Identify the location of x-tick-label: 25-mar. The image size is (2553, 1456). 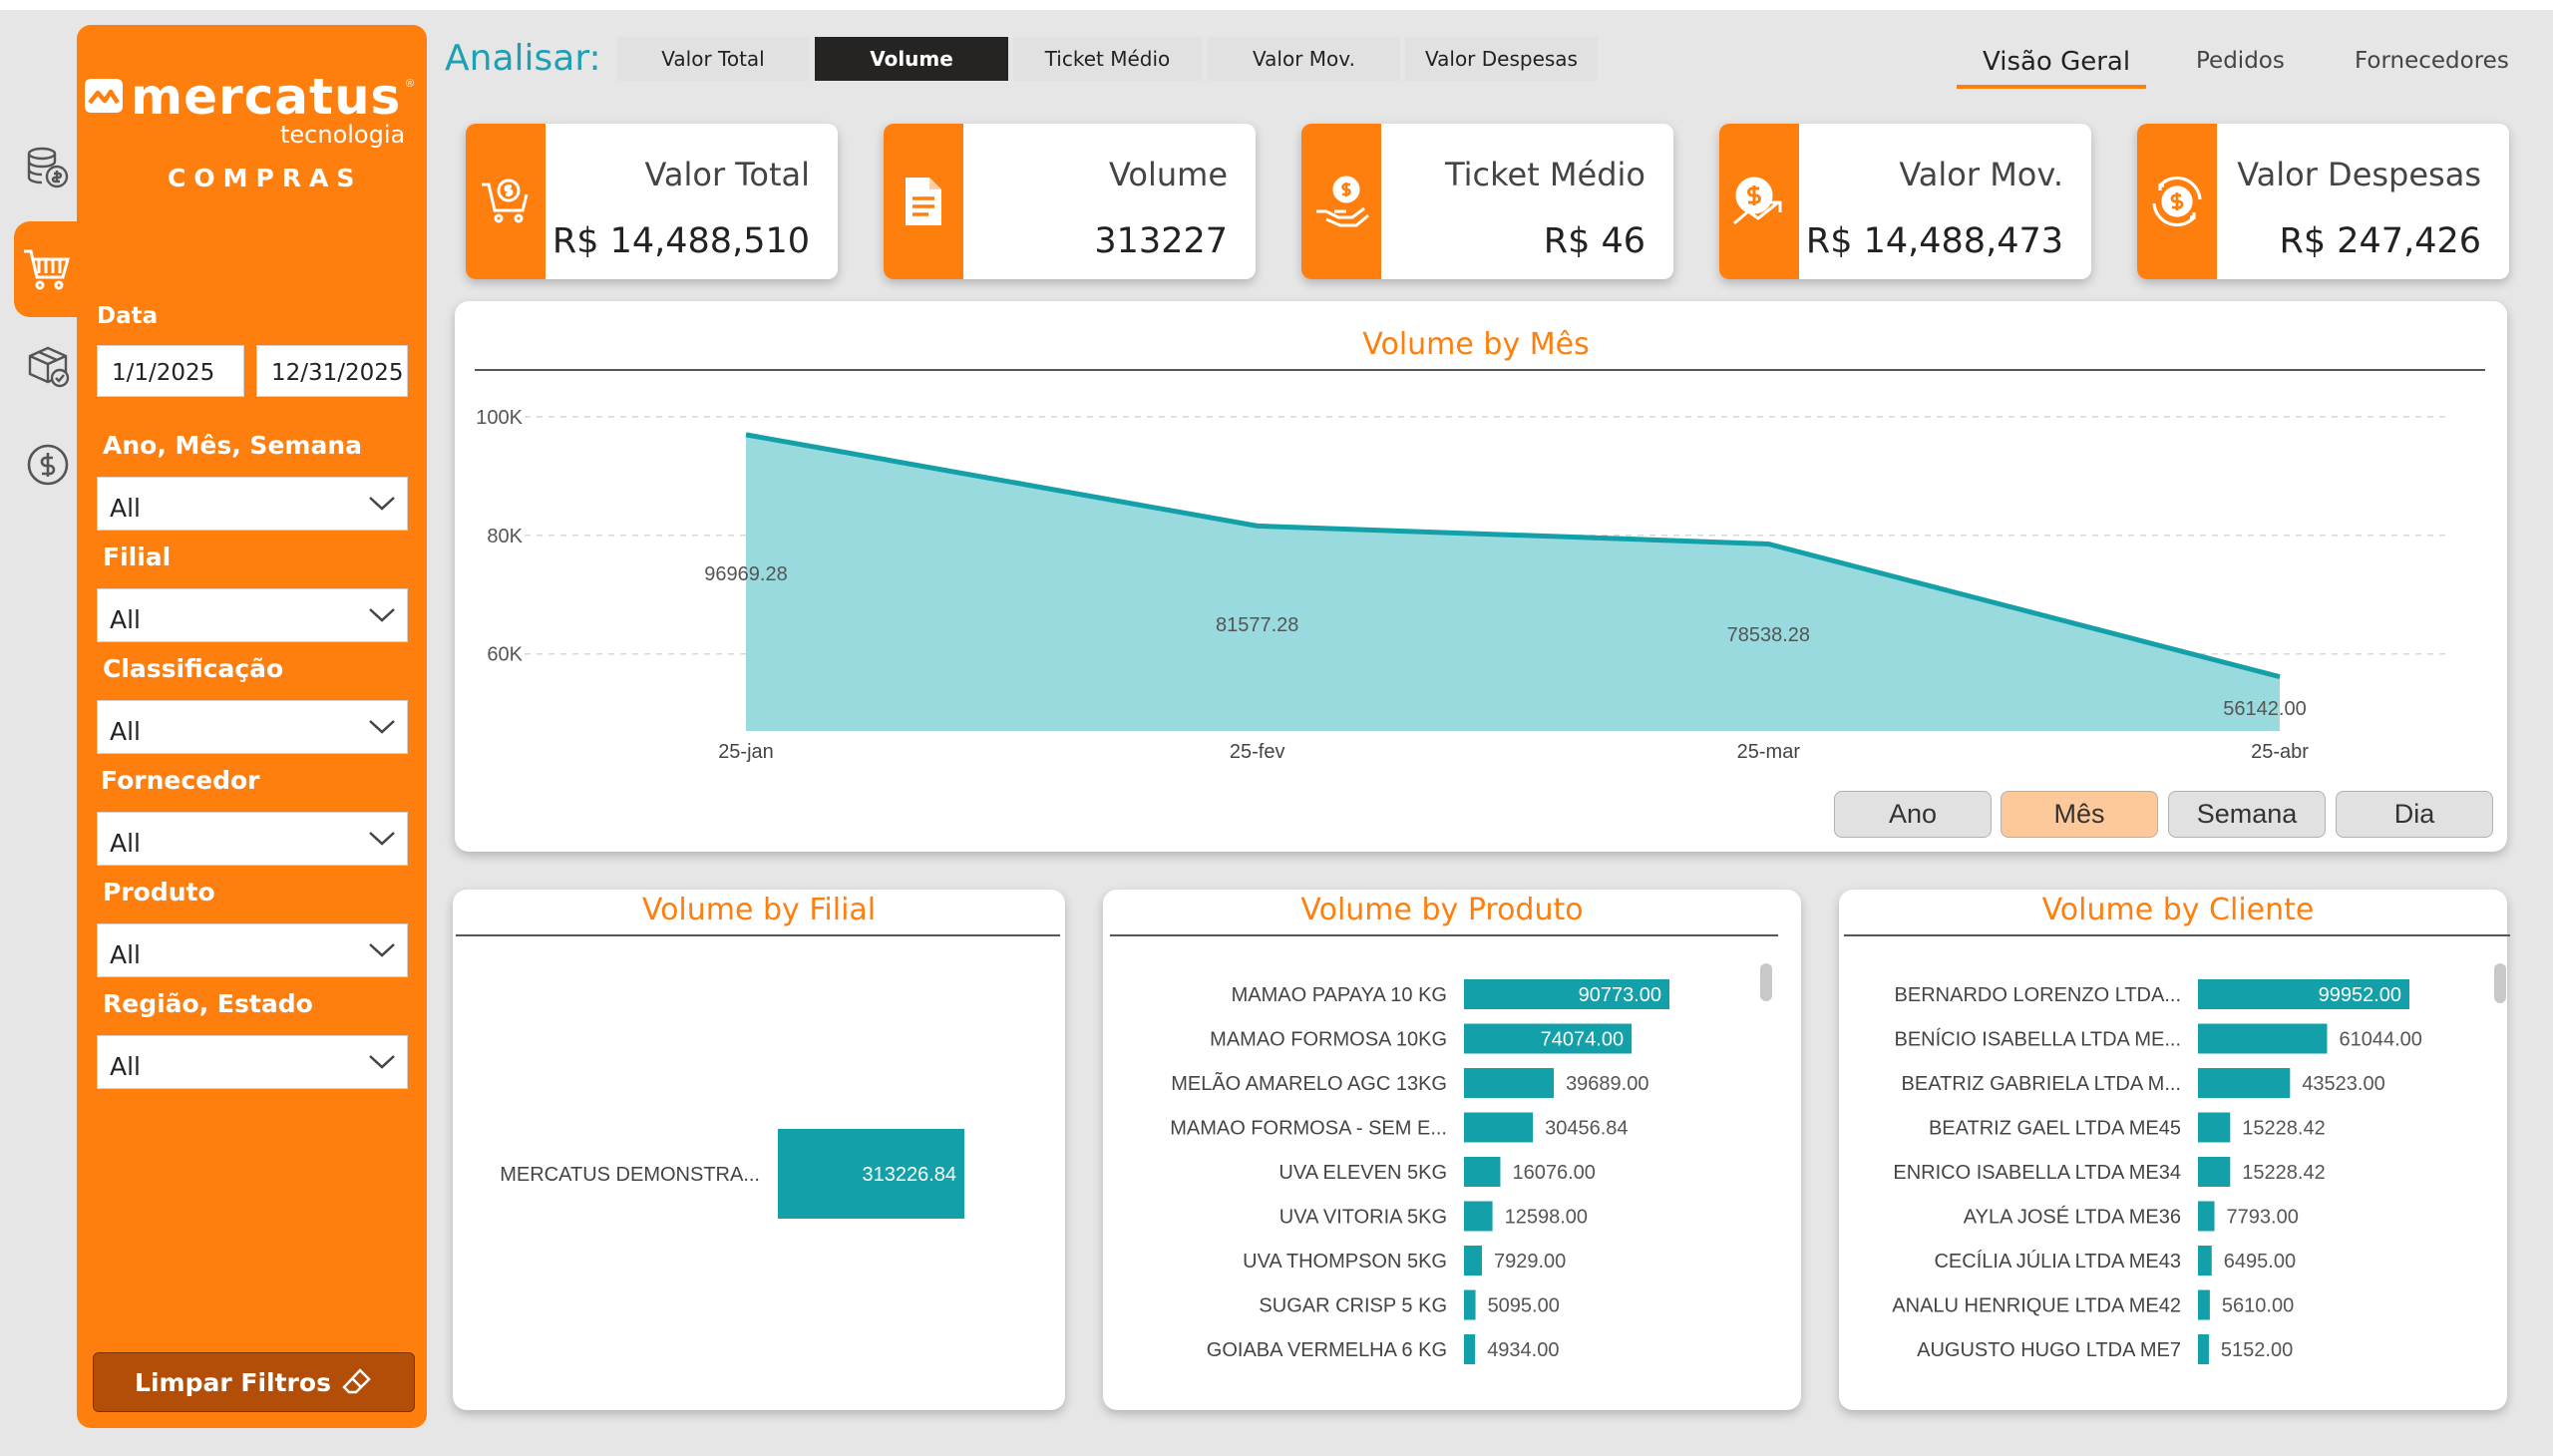
(1769, 752).